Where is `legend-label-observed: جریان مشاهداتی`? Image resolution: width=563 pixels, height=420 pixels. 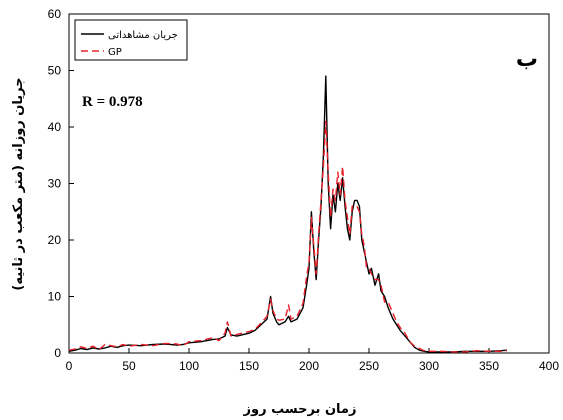
legend-label-observed: جریان مشاهداتی is located at coordinates (143, 35).